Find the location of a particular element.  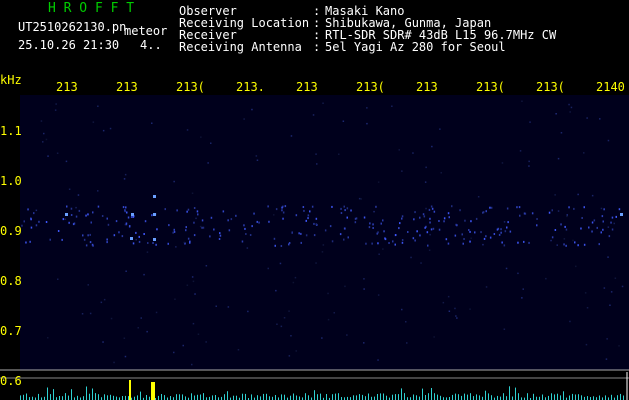

freq-label: 0.6 is located at coordinates (11, 381).